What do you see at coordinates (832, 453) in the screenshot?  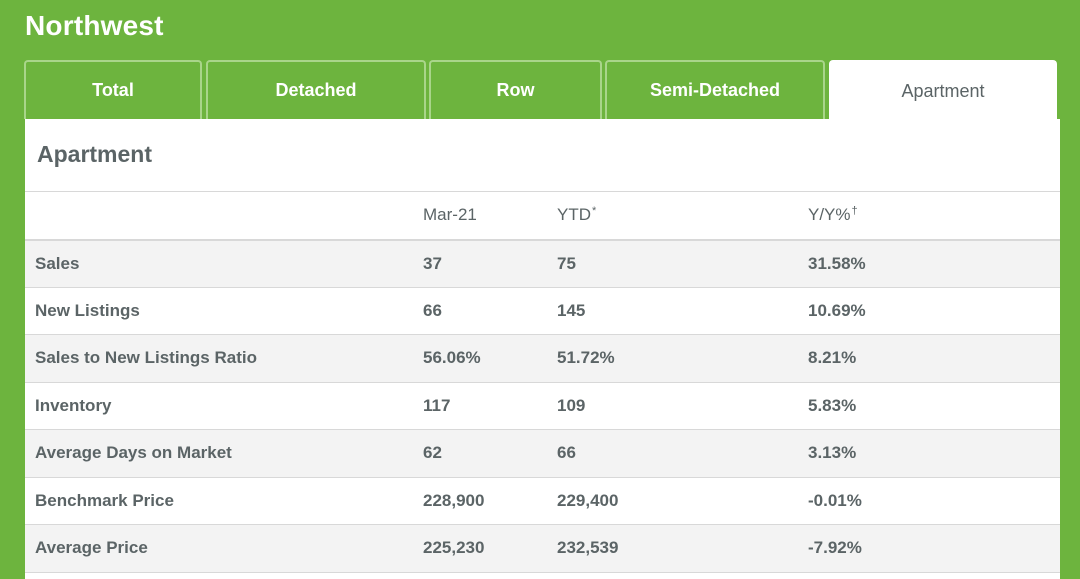 I see `yoy-value: 3.13%` at bounding box center [832, 453].